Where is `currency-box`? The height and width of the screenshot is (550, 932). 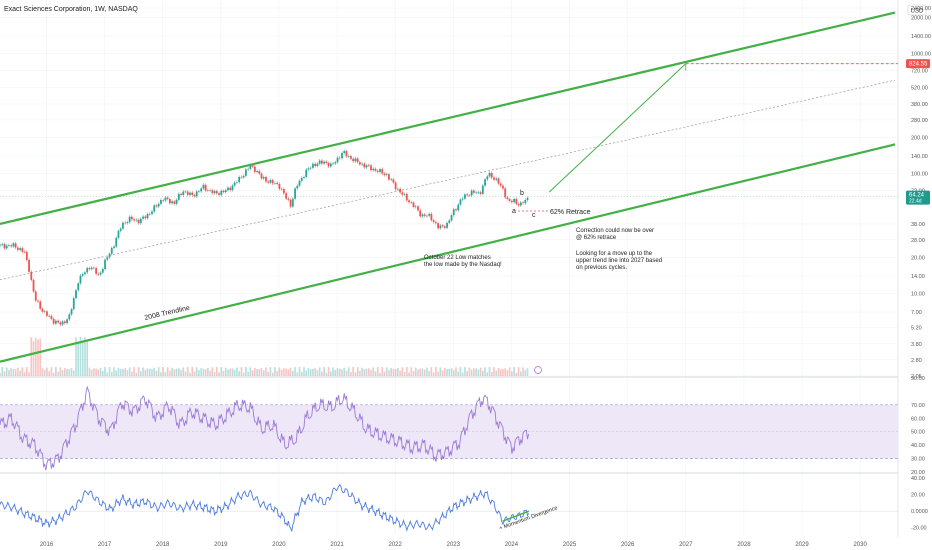 currency-box is located at coordinates (917, 10).